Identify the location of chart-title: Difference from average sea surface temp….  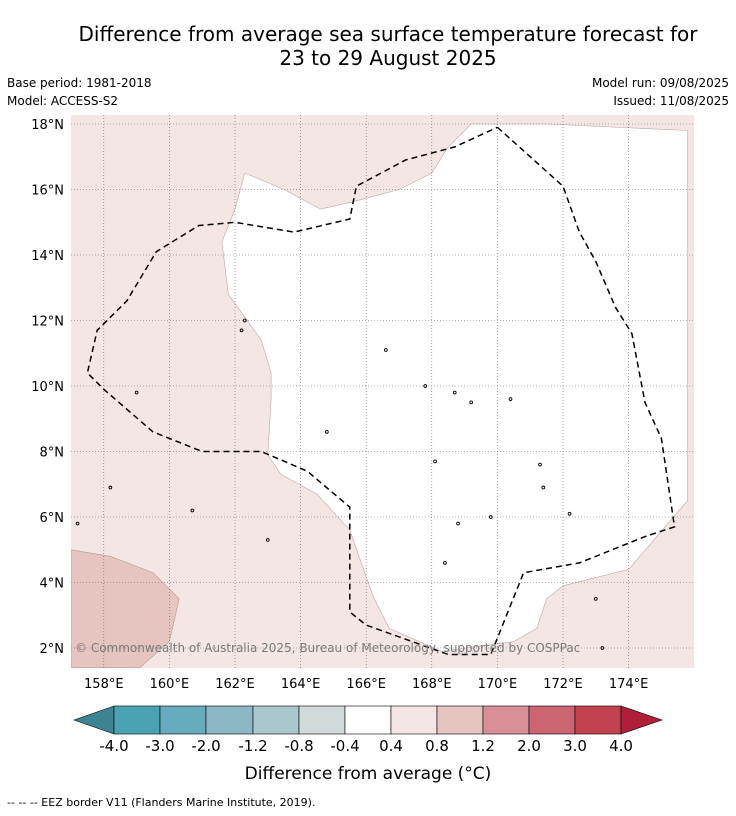
(378, 46).